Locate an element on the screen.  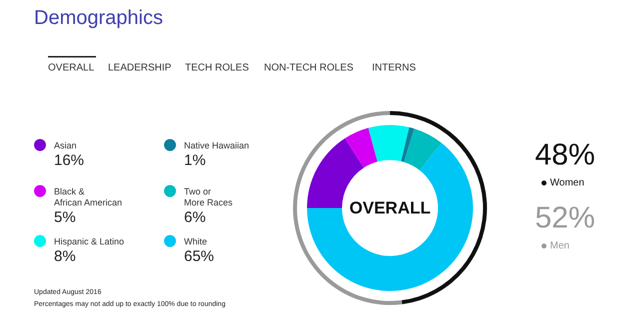
data-label: 48% is located at coordinates (565, 155).